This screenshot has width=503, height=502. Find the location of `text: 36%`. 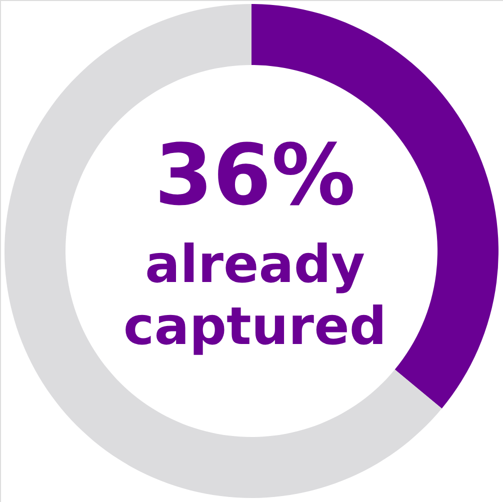

text: 36% is located at coordinates (255, 175).